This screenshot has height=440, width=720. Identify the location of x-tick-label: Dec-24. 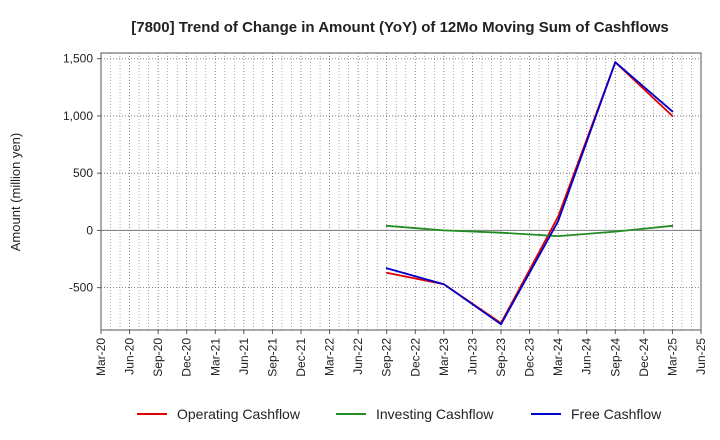
(644, 357).